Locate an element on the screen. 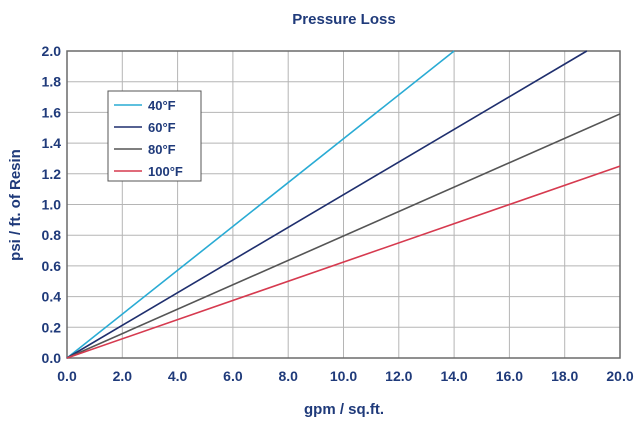  legend-label-2: 80°F is located at coordinates (162, 149).